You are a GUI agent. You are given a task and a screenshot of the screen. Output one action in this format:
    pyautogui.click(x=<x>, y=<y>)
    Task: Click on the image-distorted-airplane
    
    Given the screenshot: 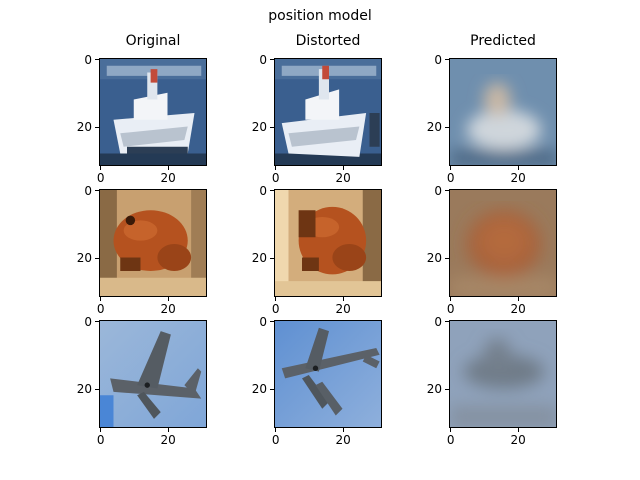 What is the action you would take?
    pyautogui.click(x=328, y=374)
    